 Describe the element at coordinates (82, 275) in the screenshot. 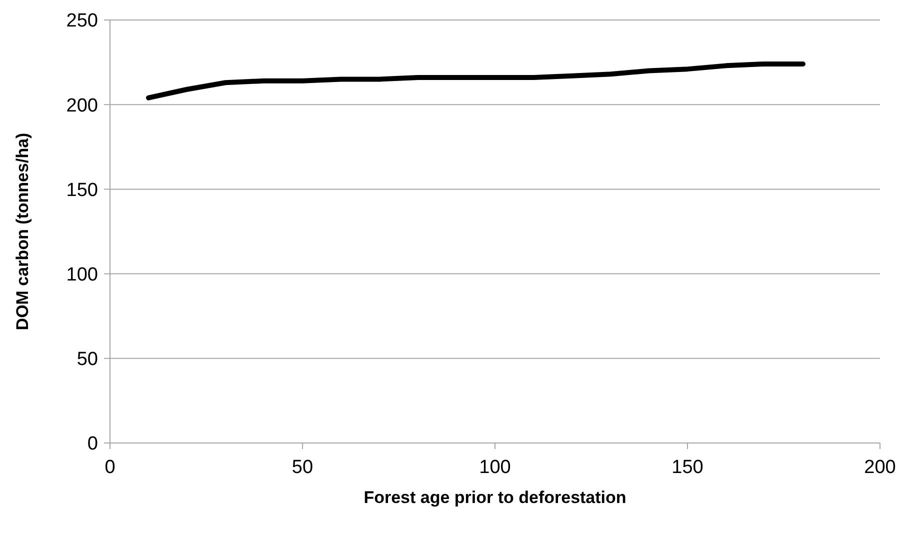

I see `y-tick-label: 100` at that location.